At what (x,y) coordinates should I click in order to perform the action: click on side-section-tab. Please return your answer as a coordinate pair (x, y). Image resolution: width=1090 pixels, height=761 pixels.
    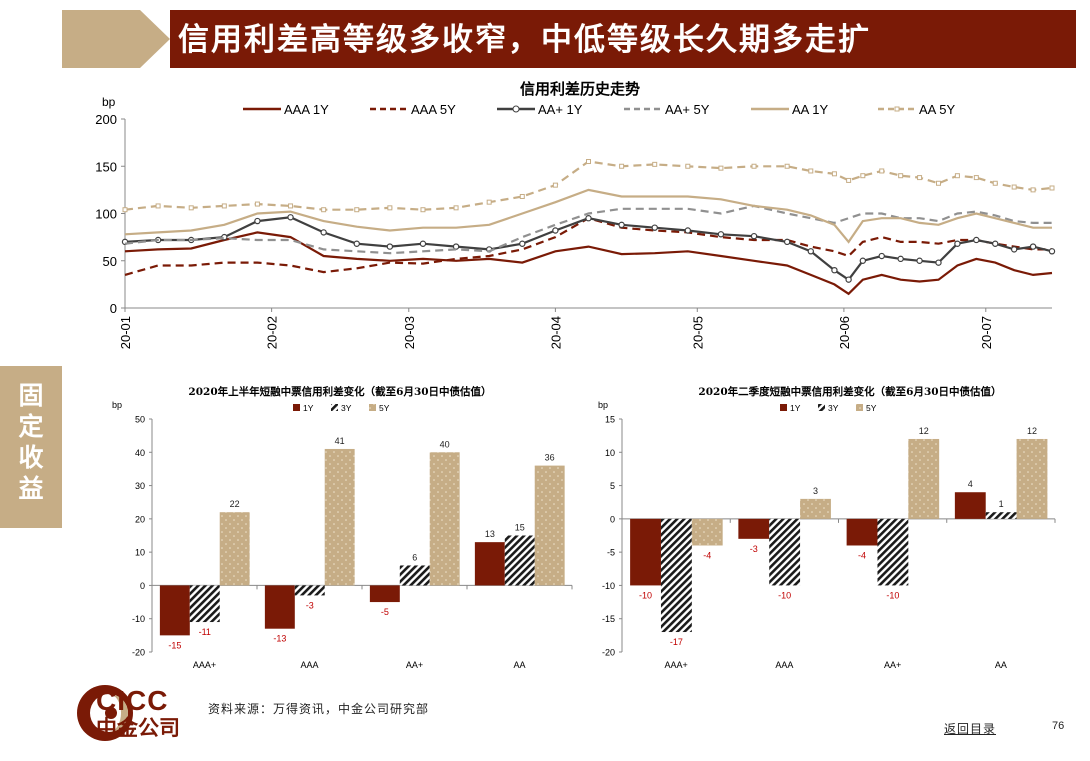
    Looking at the image, I should click on (31, 447).